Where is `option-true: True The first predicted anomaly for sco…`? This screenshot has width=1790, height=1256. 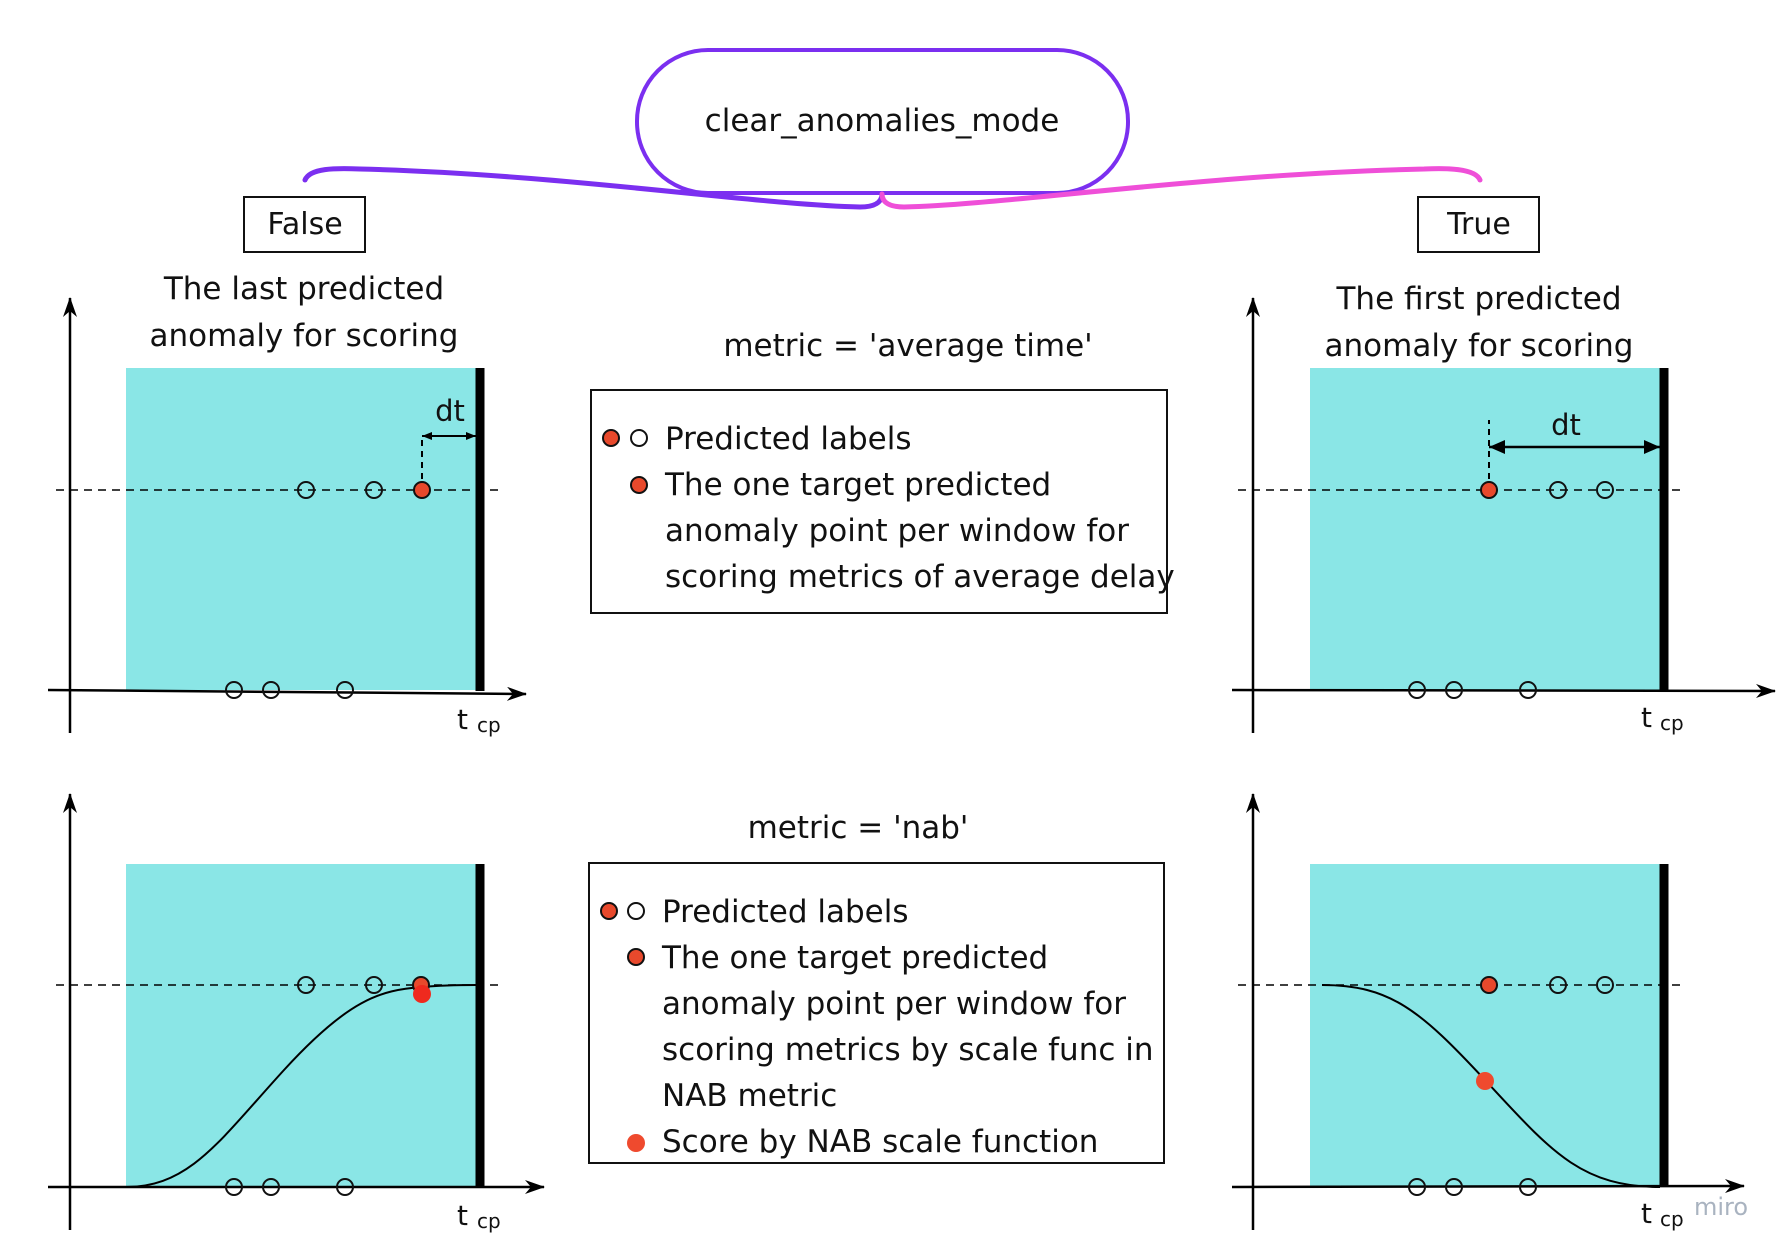 option-true: True The first predicted anomaly for sco… is located at coordinates (1479, 280).